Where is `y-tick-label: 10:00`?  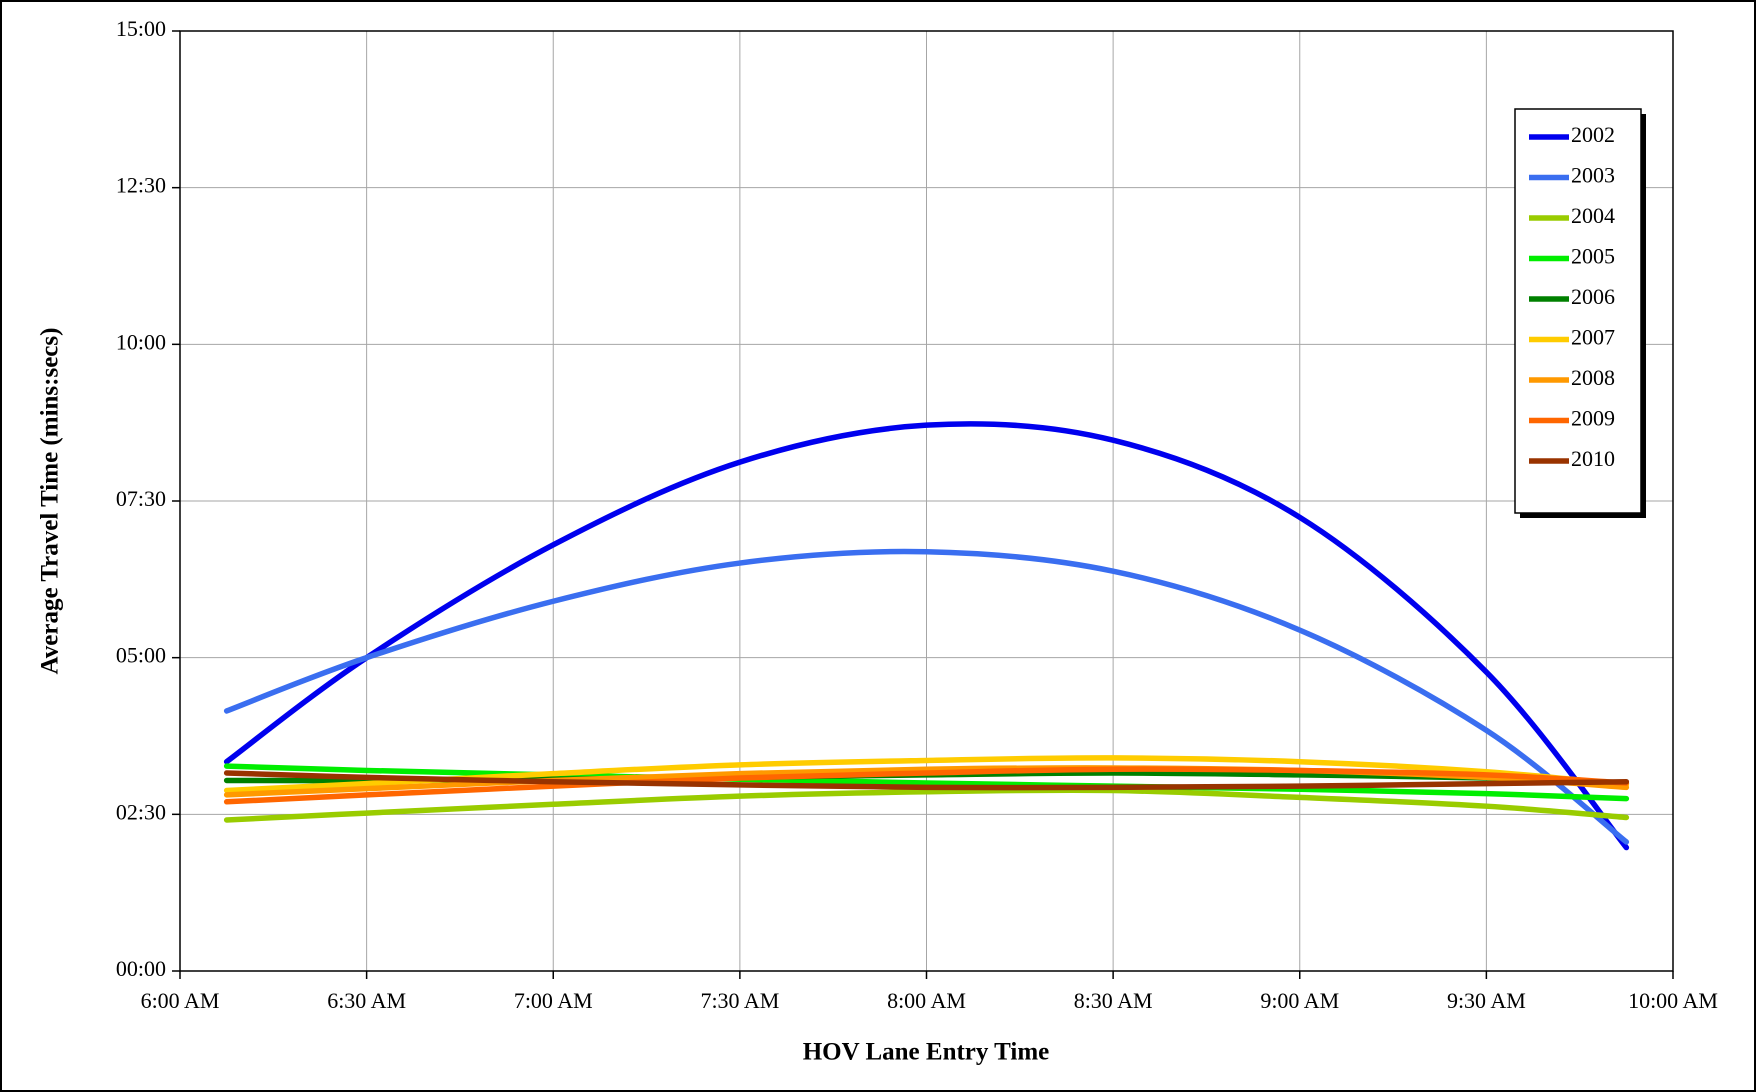 y-tick-label: 10:00 is located at coordinates (141, 341).